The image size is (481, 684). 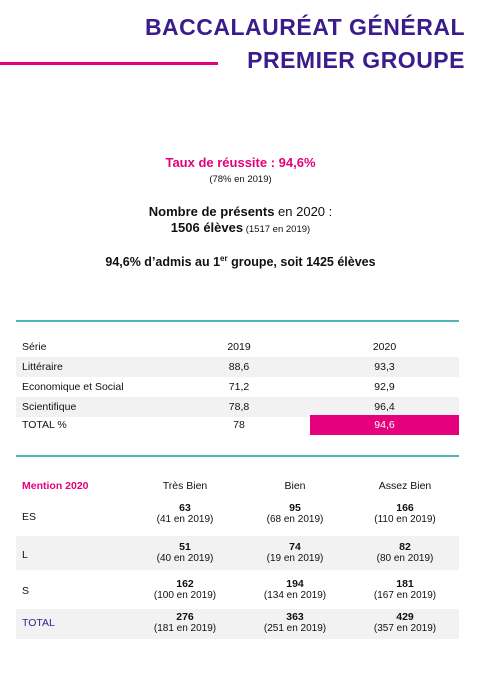 What do you see at coordinates (49, 407) in the screenshot?
I see `serie-name: Scientifique` at bounding box center [49, 407].